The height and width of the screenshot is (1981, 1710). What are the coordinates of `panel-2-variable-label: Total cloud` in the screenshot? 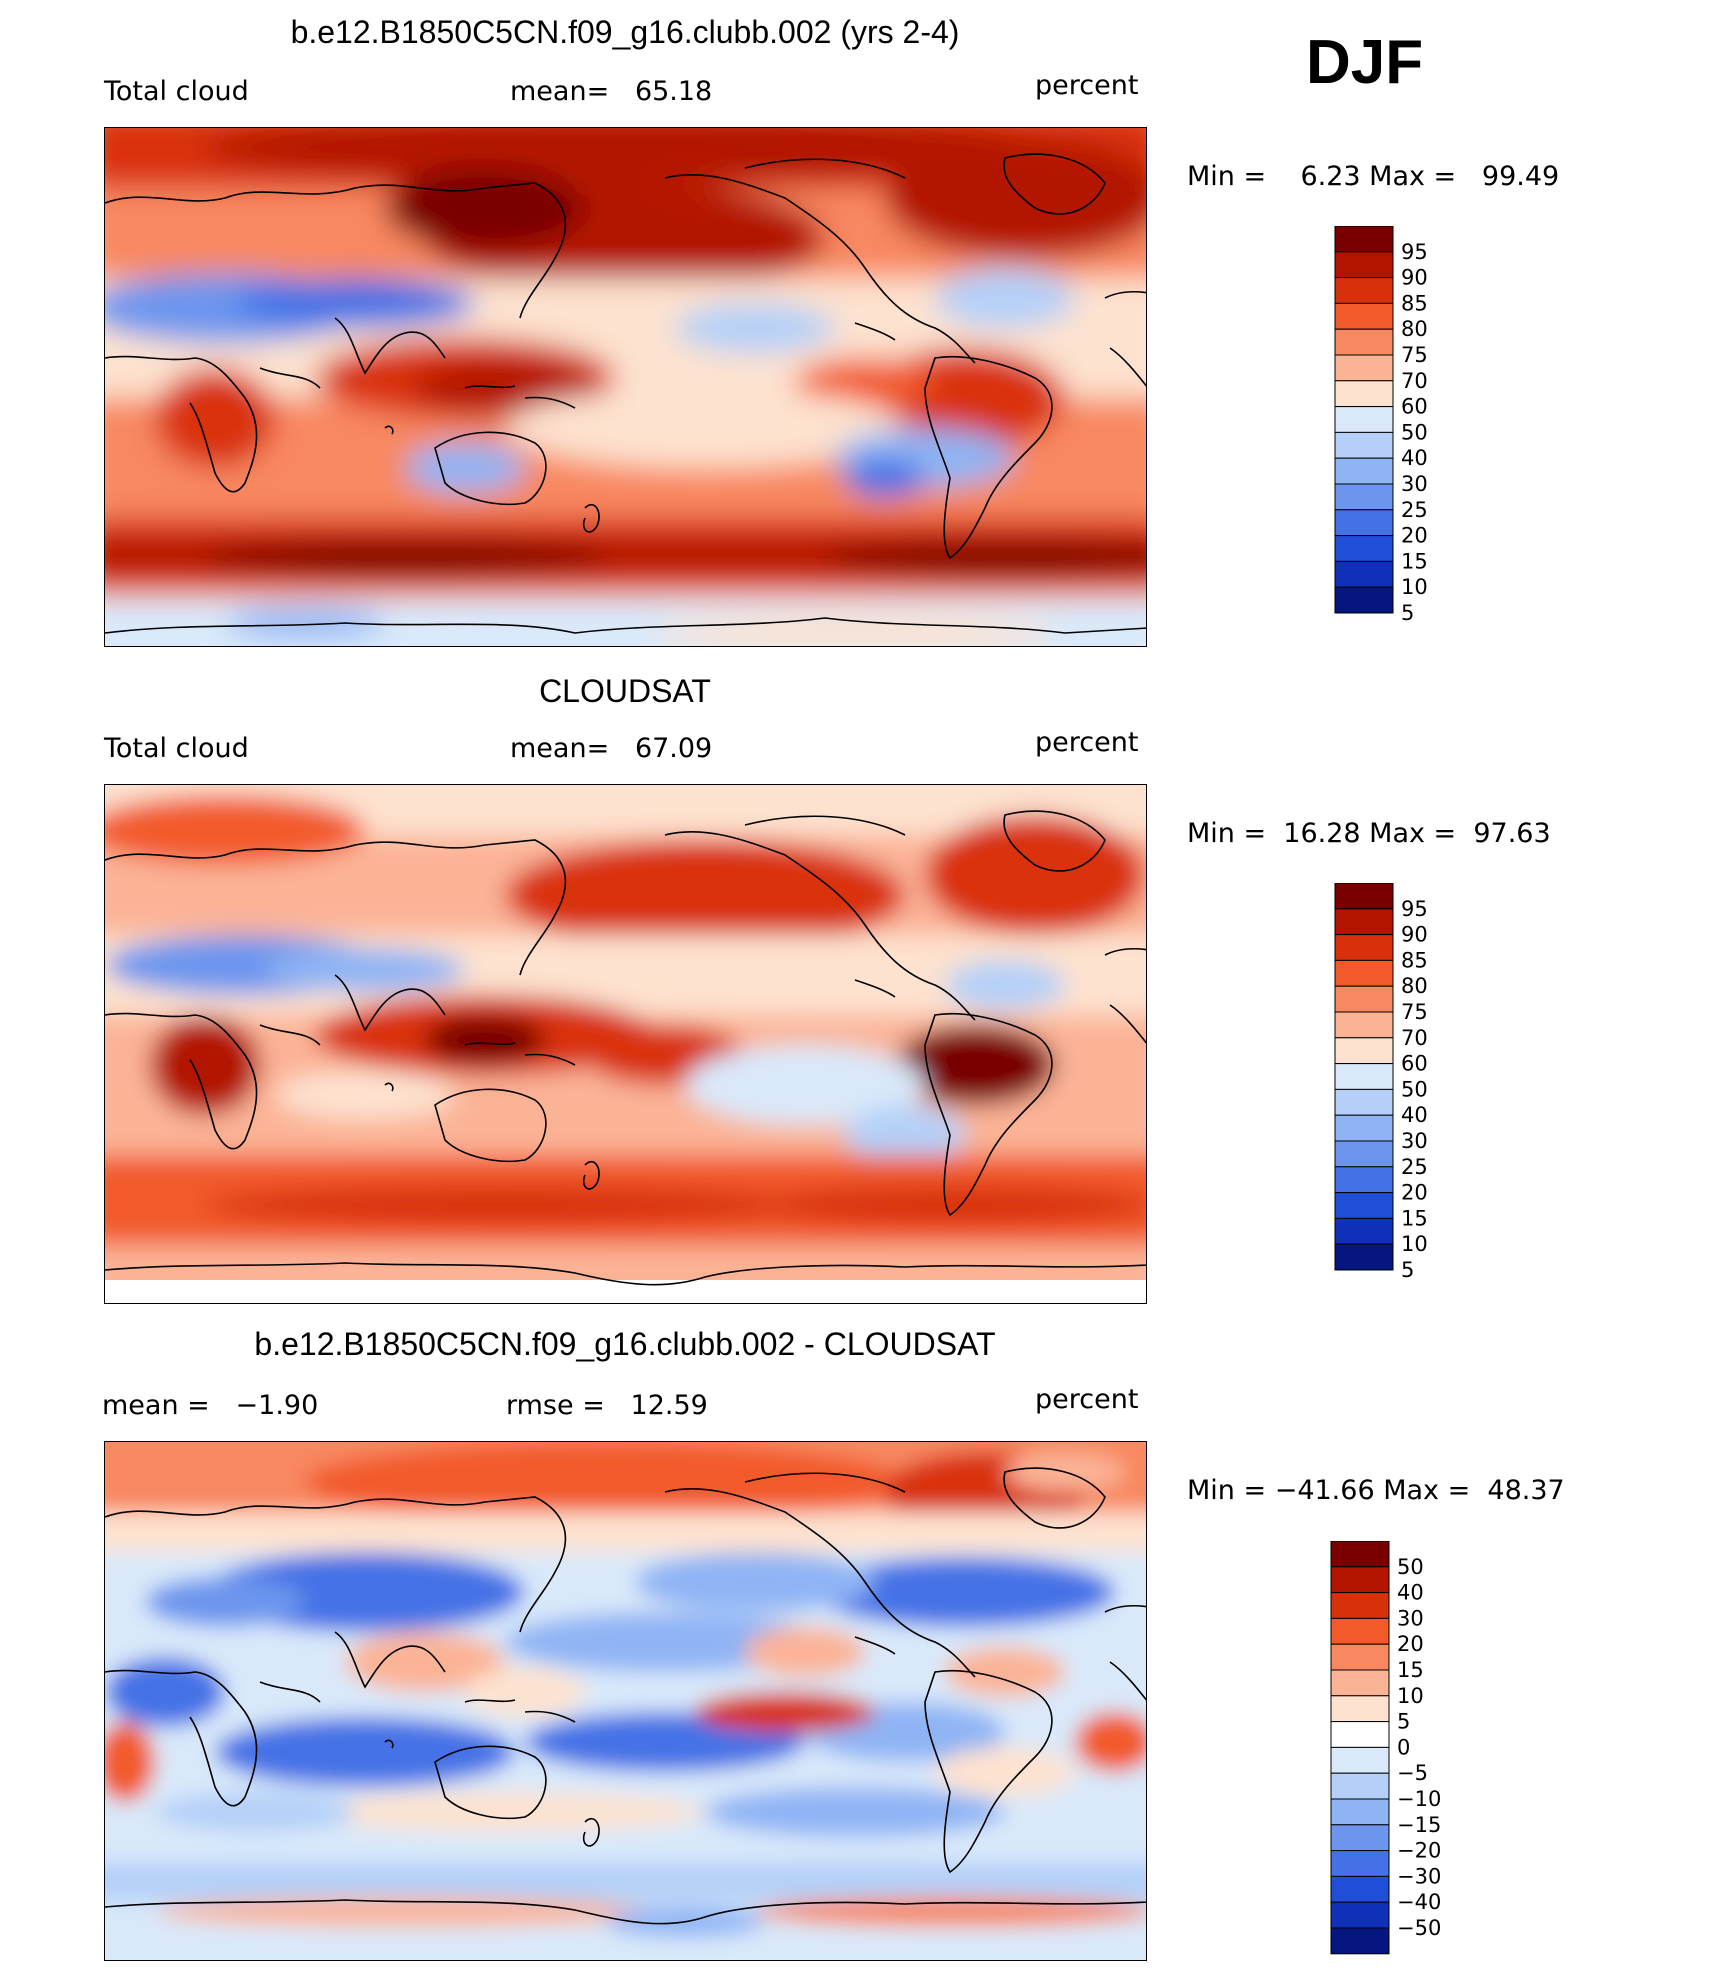 It's located at (176, 748).